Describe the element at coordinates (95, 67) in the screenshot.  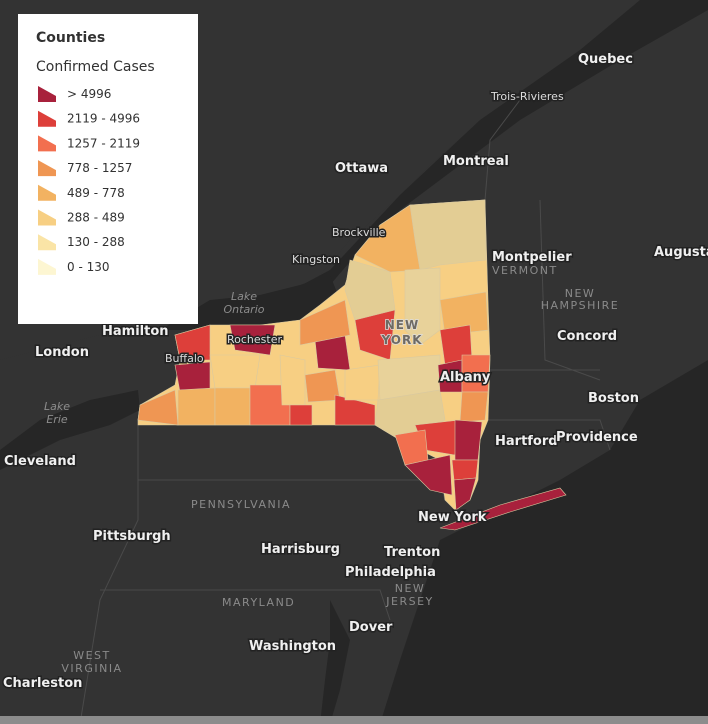
I see `legend-subtitle: Confirmed Cases` at that location.